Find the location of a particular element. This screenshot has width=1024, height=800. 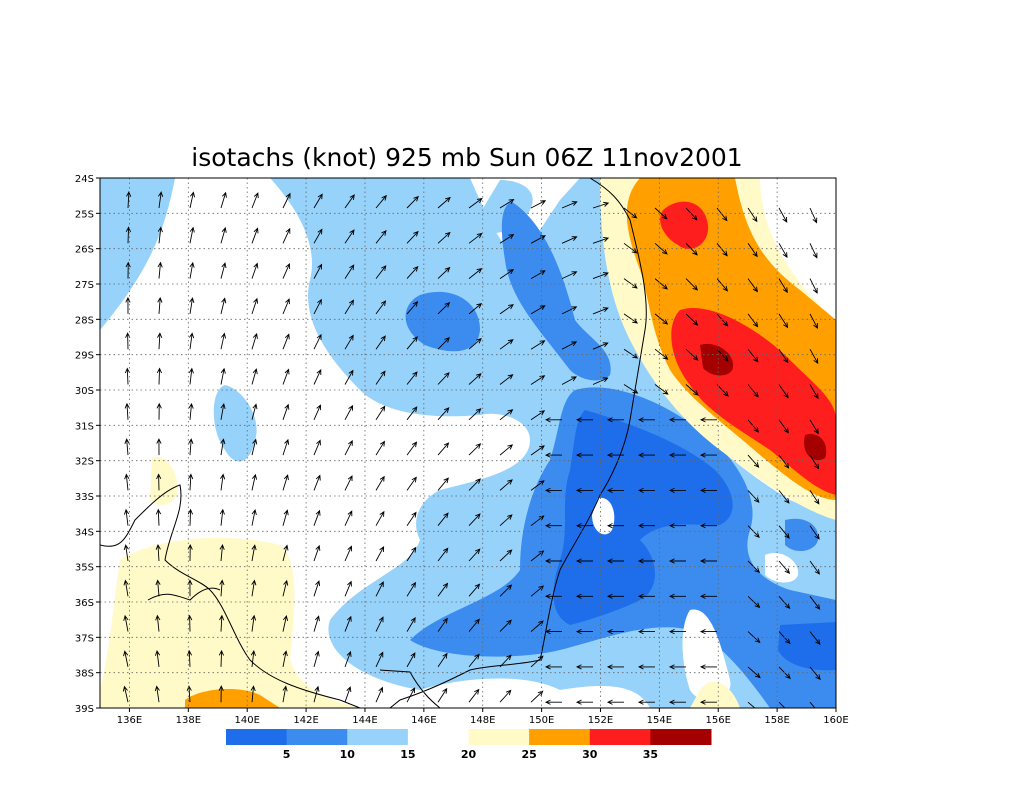

colorbar-label: 35 is located at coordinates (650, 754).